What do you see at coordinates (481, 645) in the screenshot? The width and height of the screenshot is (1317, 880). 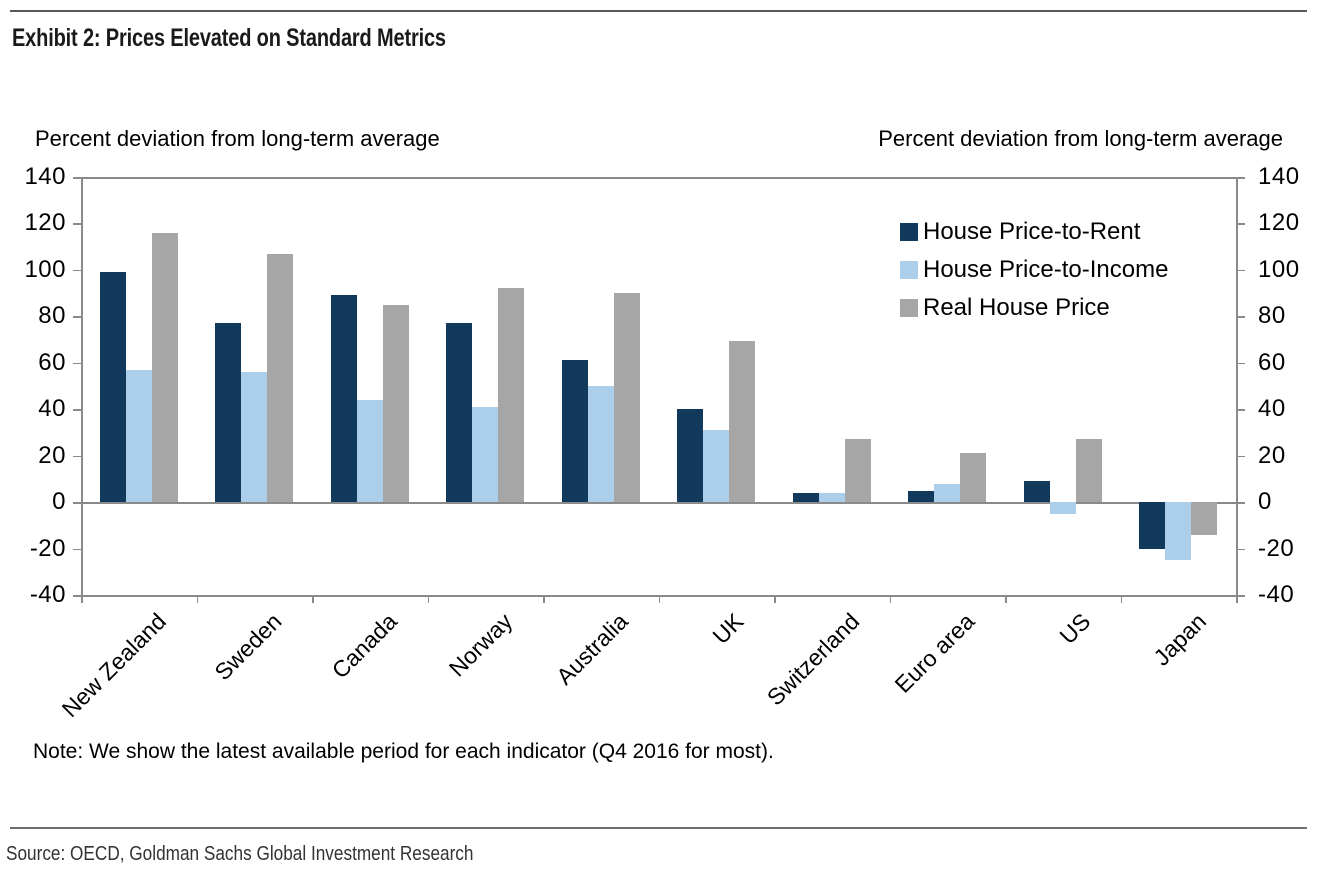 I see `category-label: Norway` at bounding box center [481, 645].